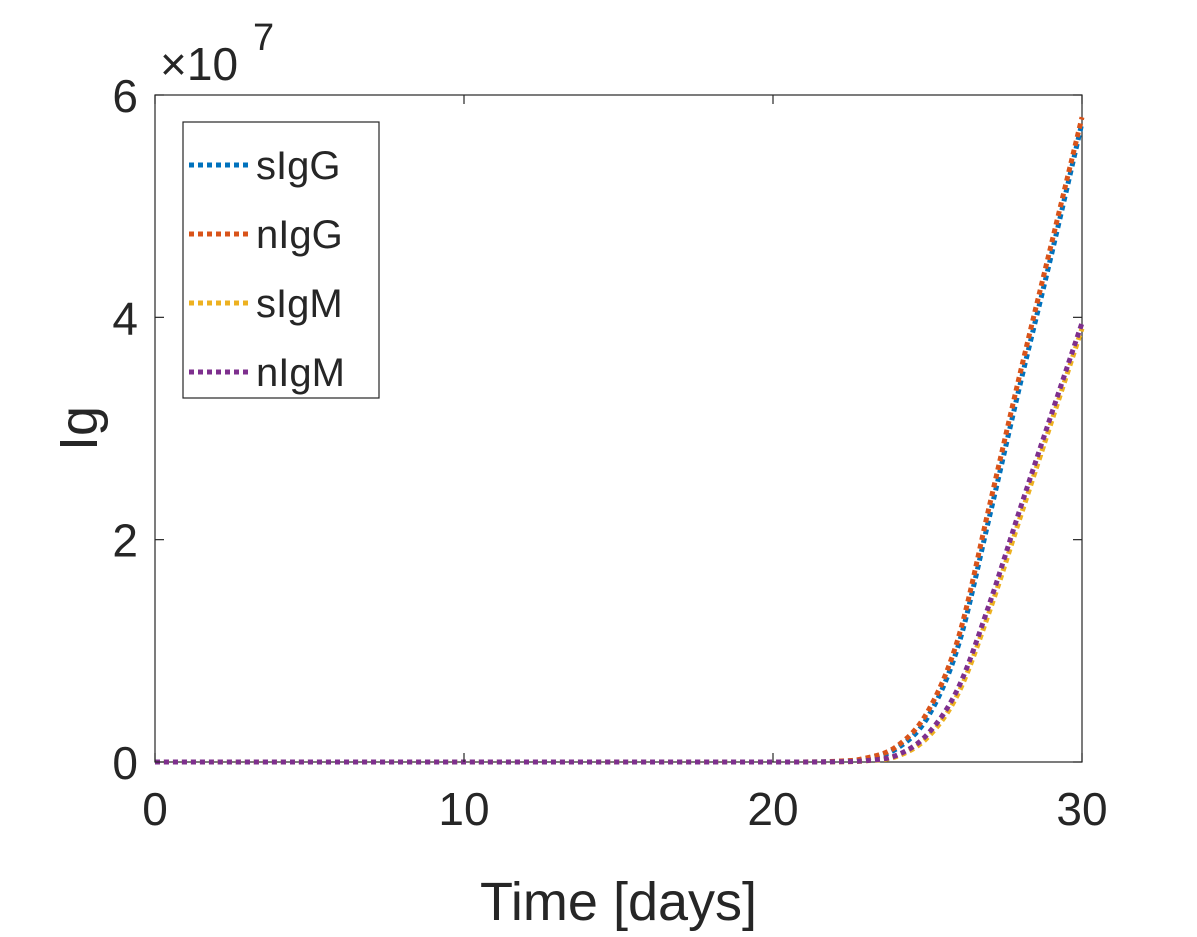  I want to click on y-axis-label: Ig, so click(79, 428).